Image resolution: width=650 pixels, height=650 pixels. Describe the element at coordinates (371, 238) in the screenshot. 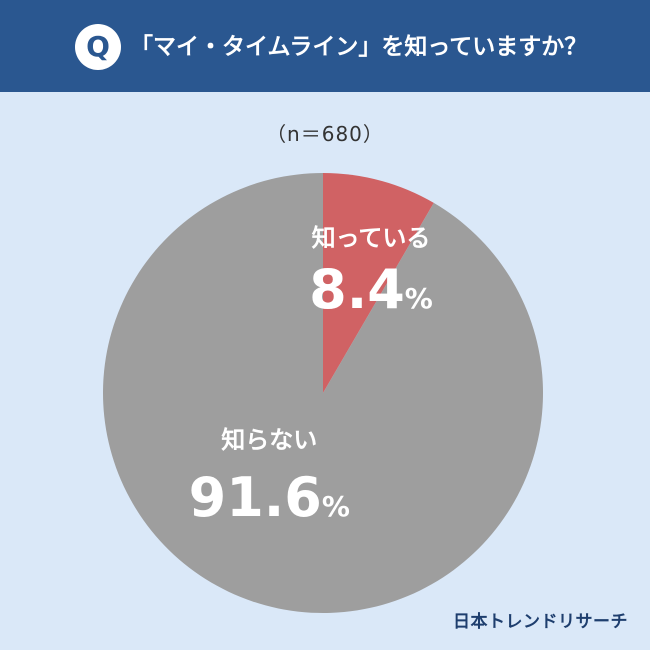

I see `slice-label-name-know: 知っている` at that location.